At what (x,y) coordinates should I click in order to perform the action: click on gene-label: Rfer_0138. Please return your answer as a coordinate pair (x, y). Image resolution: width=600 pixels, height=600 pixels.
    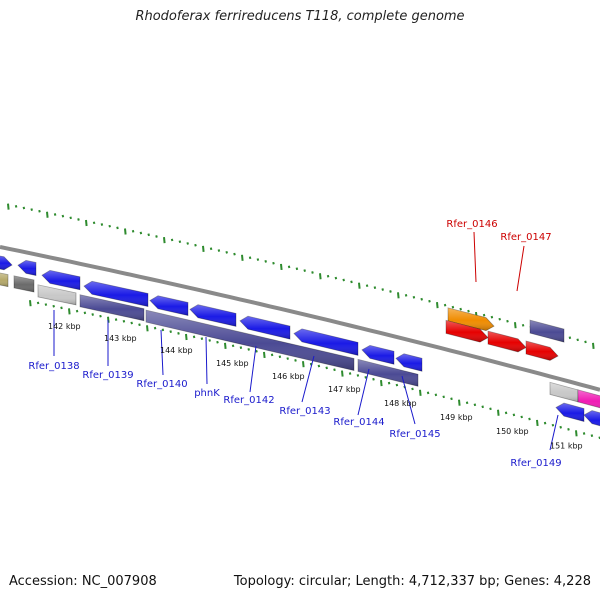
    Looking at the image, I should click on (53, 366).